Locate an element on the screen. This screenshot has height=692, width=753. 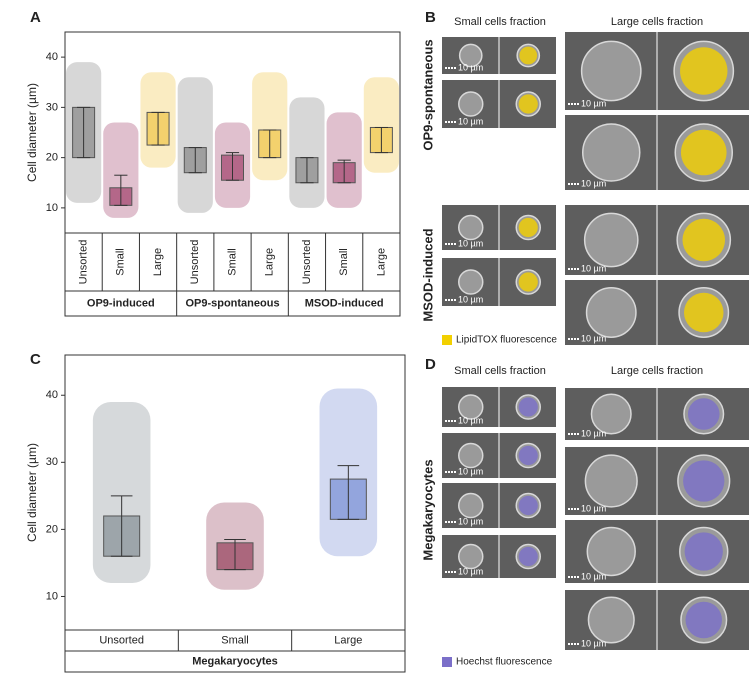
group-label: OP9-induced is located at coordinates (121, 303).